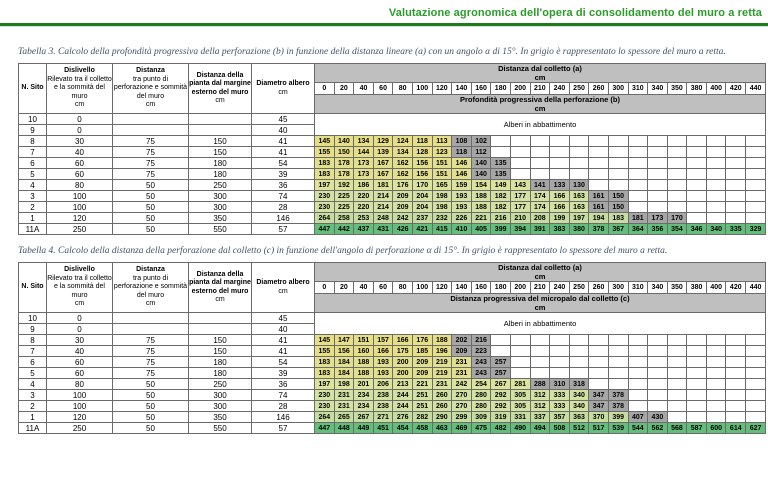 The height and width of the screenshot is (495, 768). Describe the element at coordinates (618, 417) in the screenshot. I see `data-cell: 399` at that location.